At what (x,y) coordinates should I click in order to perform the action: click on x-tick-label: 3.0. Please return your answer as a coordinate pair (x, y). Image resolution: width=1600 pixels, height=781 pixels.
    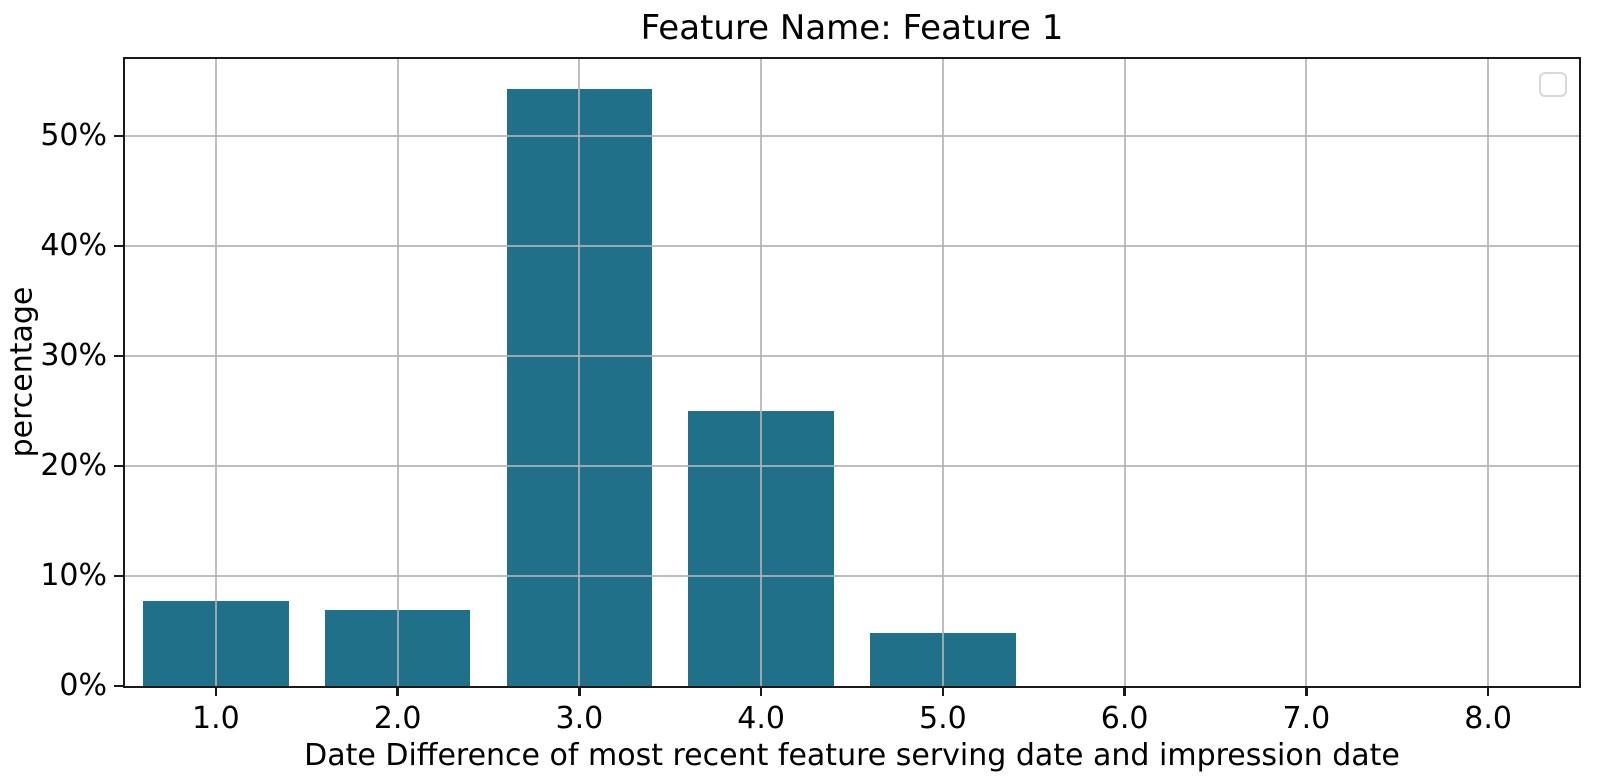
    Looking at the image, I should click on (579, 718).